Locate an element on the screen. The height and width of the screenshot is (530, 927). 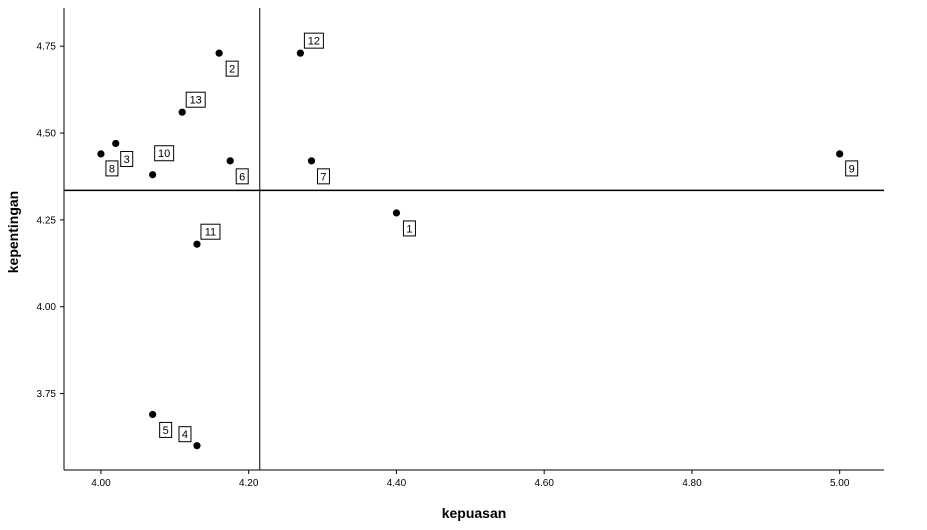
data-point-label: 12 is located at coordinates (314, 42).